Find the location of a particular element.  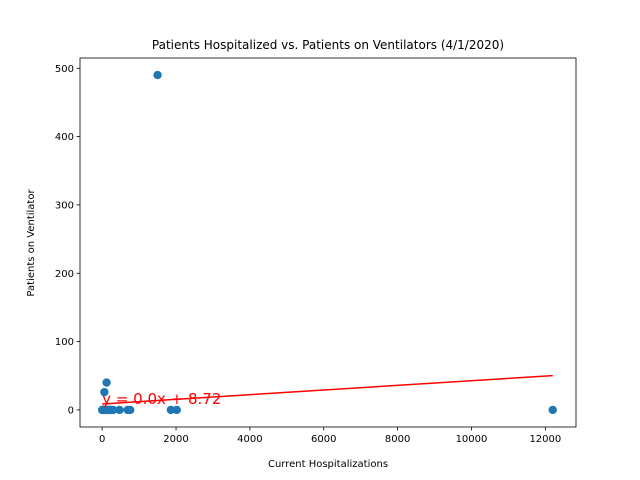

x-axis-label: Current Hospitalizations is located at coordinates (328, 464).